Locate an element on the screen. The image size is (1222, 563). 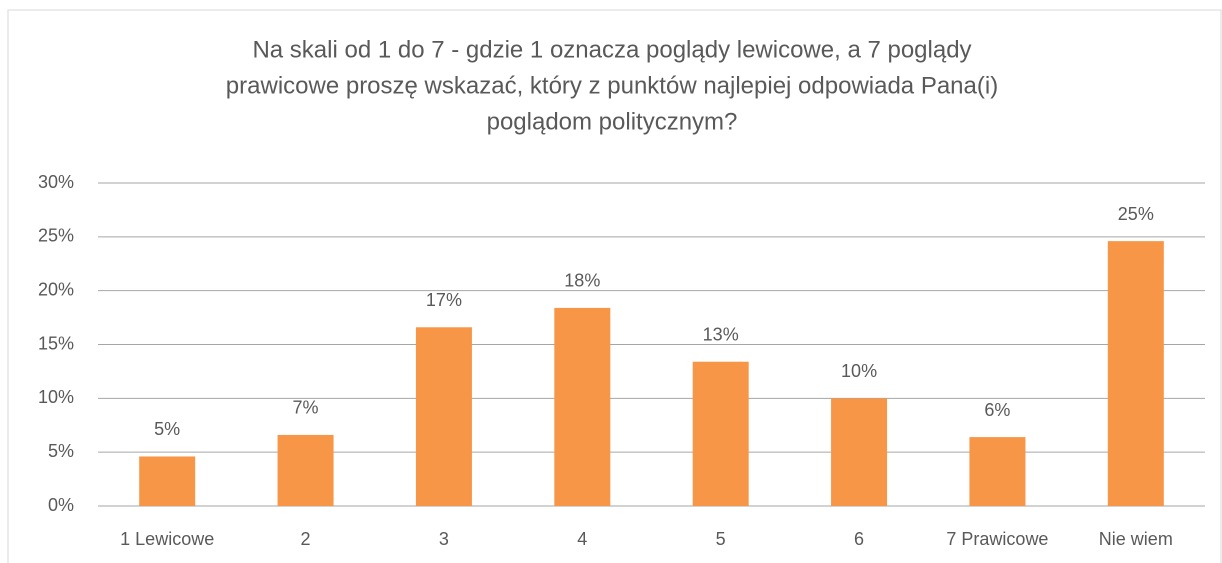
data-label: 18% is located at coordinates (582, 281).